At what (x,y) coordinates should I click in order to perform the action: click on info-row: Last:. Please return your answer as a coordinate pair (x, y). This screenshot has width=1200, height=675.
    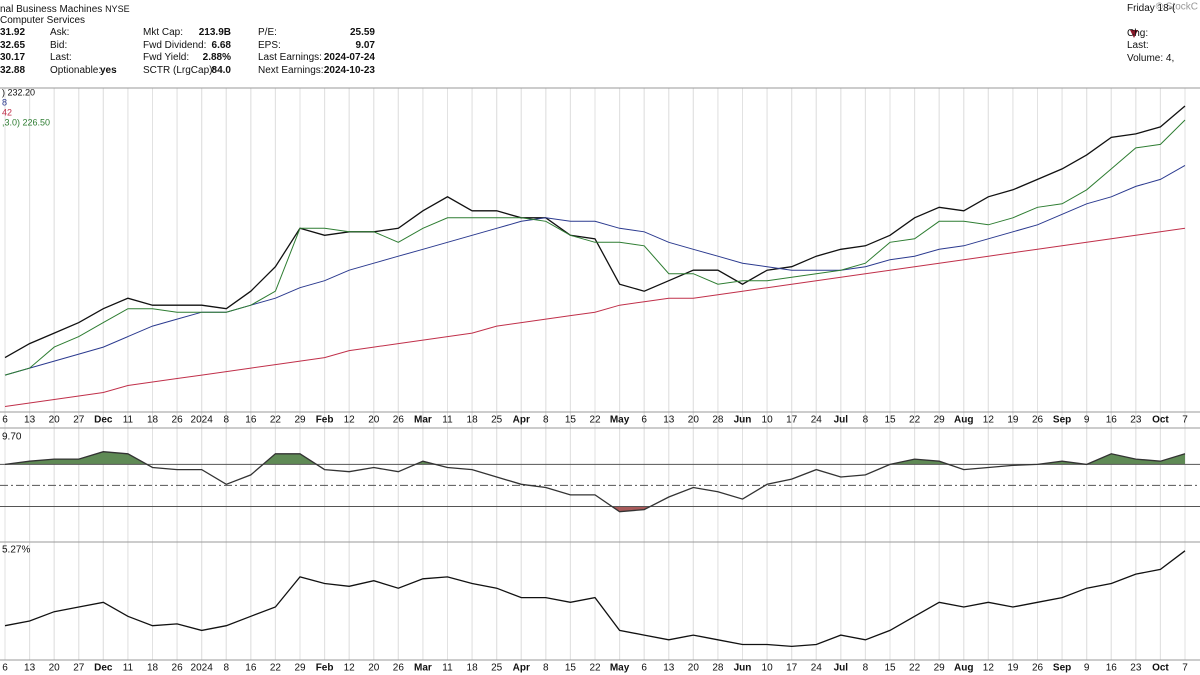
    Looking at the image, I should click on (1163, 46).